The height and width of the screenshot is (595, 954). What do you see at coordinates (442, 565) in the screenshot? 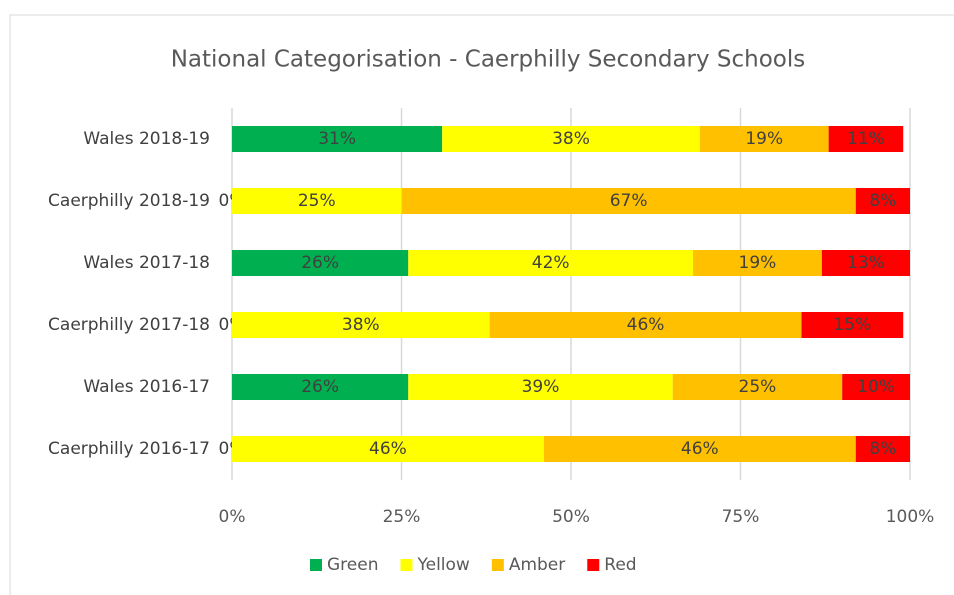
I see `legend-label: Yellow` at bounding box center [442, 565].